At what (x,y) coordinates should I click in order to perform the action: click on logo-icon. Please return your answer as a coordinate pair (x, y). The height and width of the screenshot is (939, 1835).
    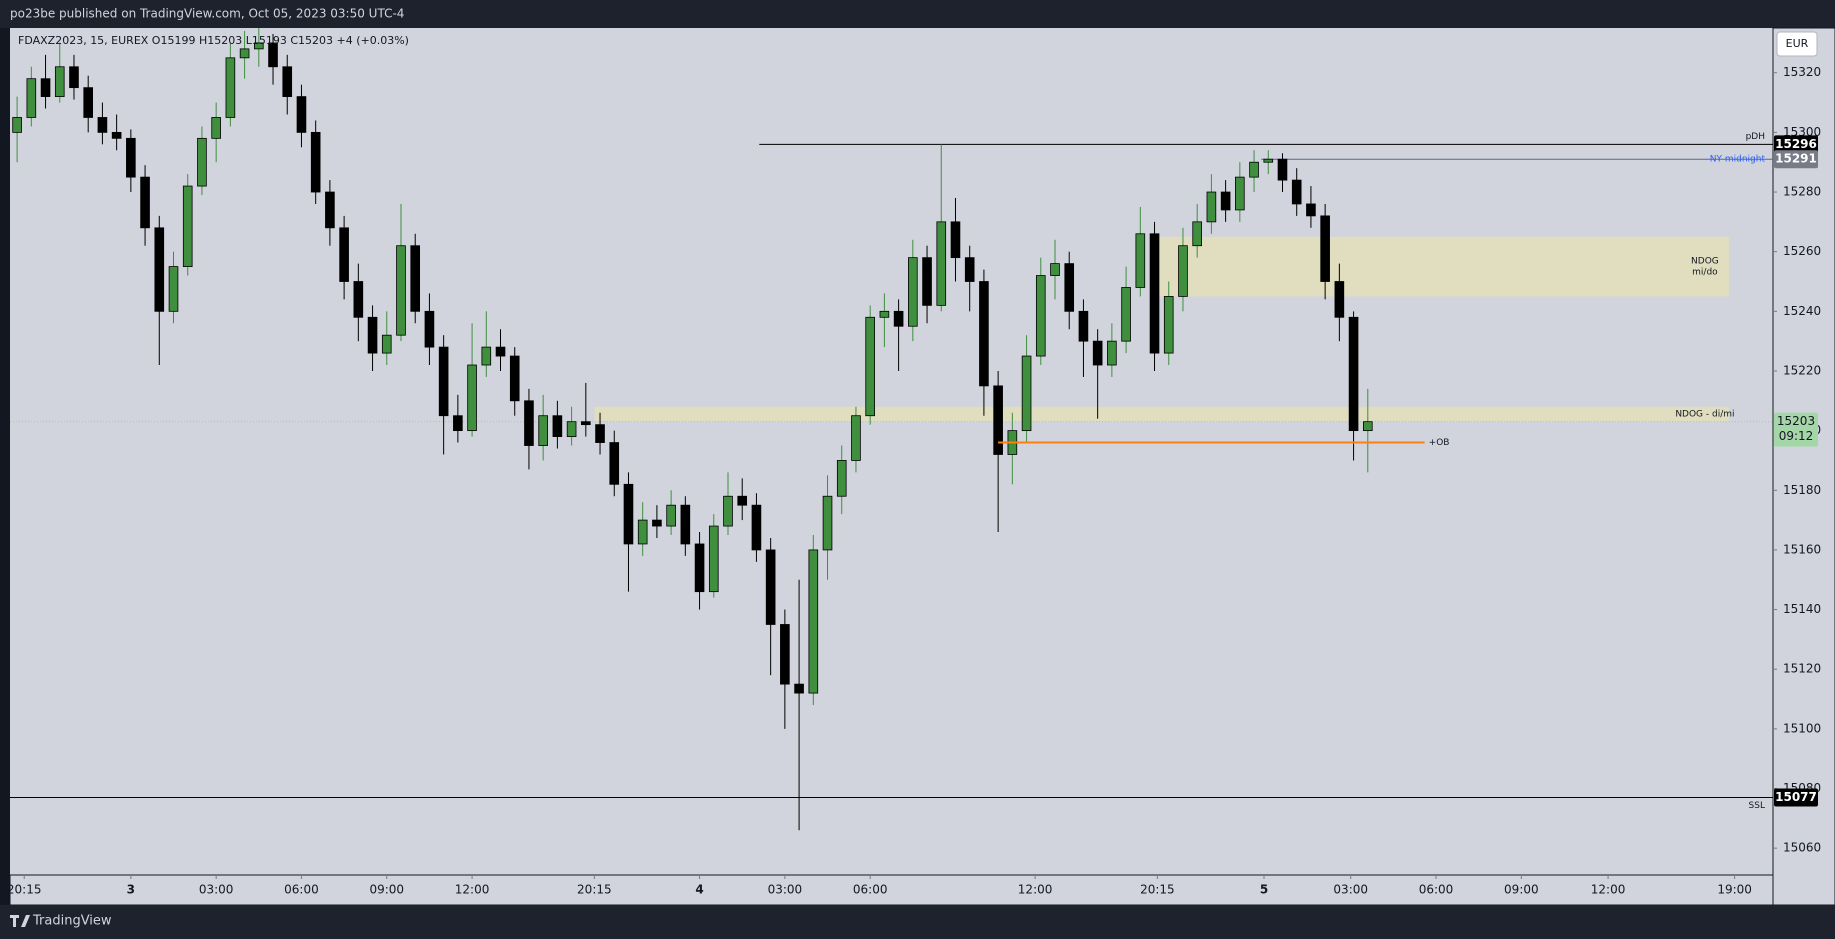
    Looking at the image, I should click on (20, 921).